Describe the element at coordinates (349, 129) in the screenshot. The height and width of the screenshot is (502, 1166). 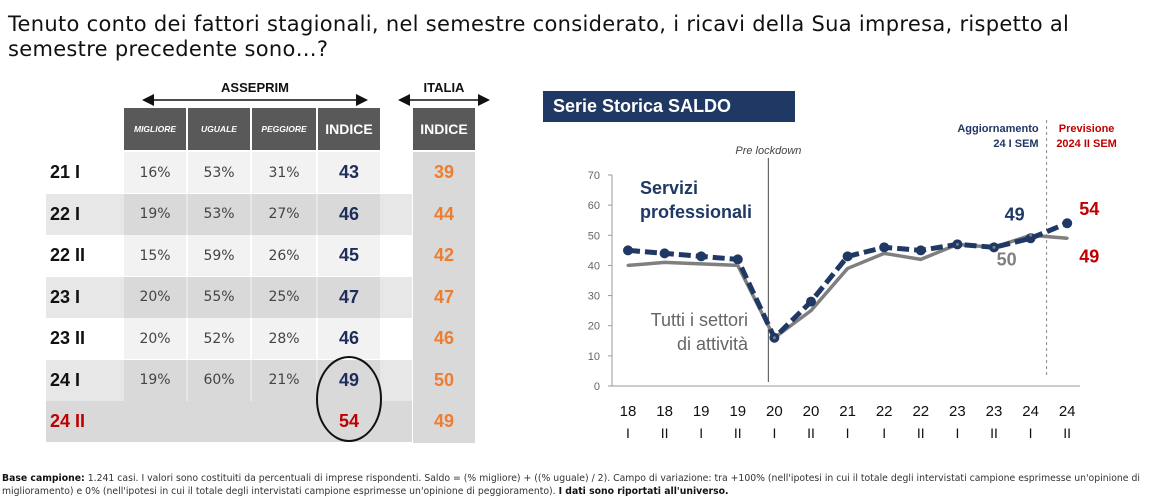
I see `col-header-indice: INDICE` at that location.